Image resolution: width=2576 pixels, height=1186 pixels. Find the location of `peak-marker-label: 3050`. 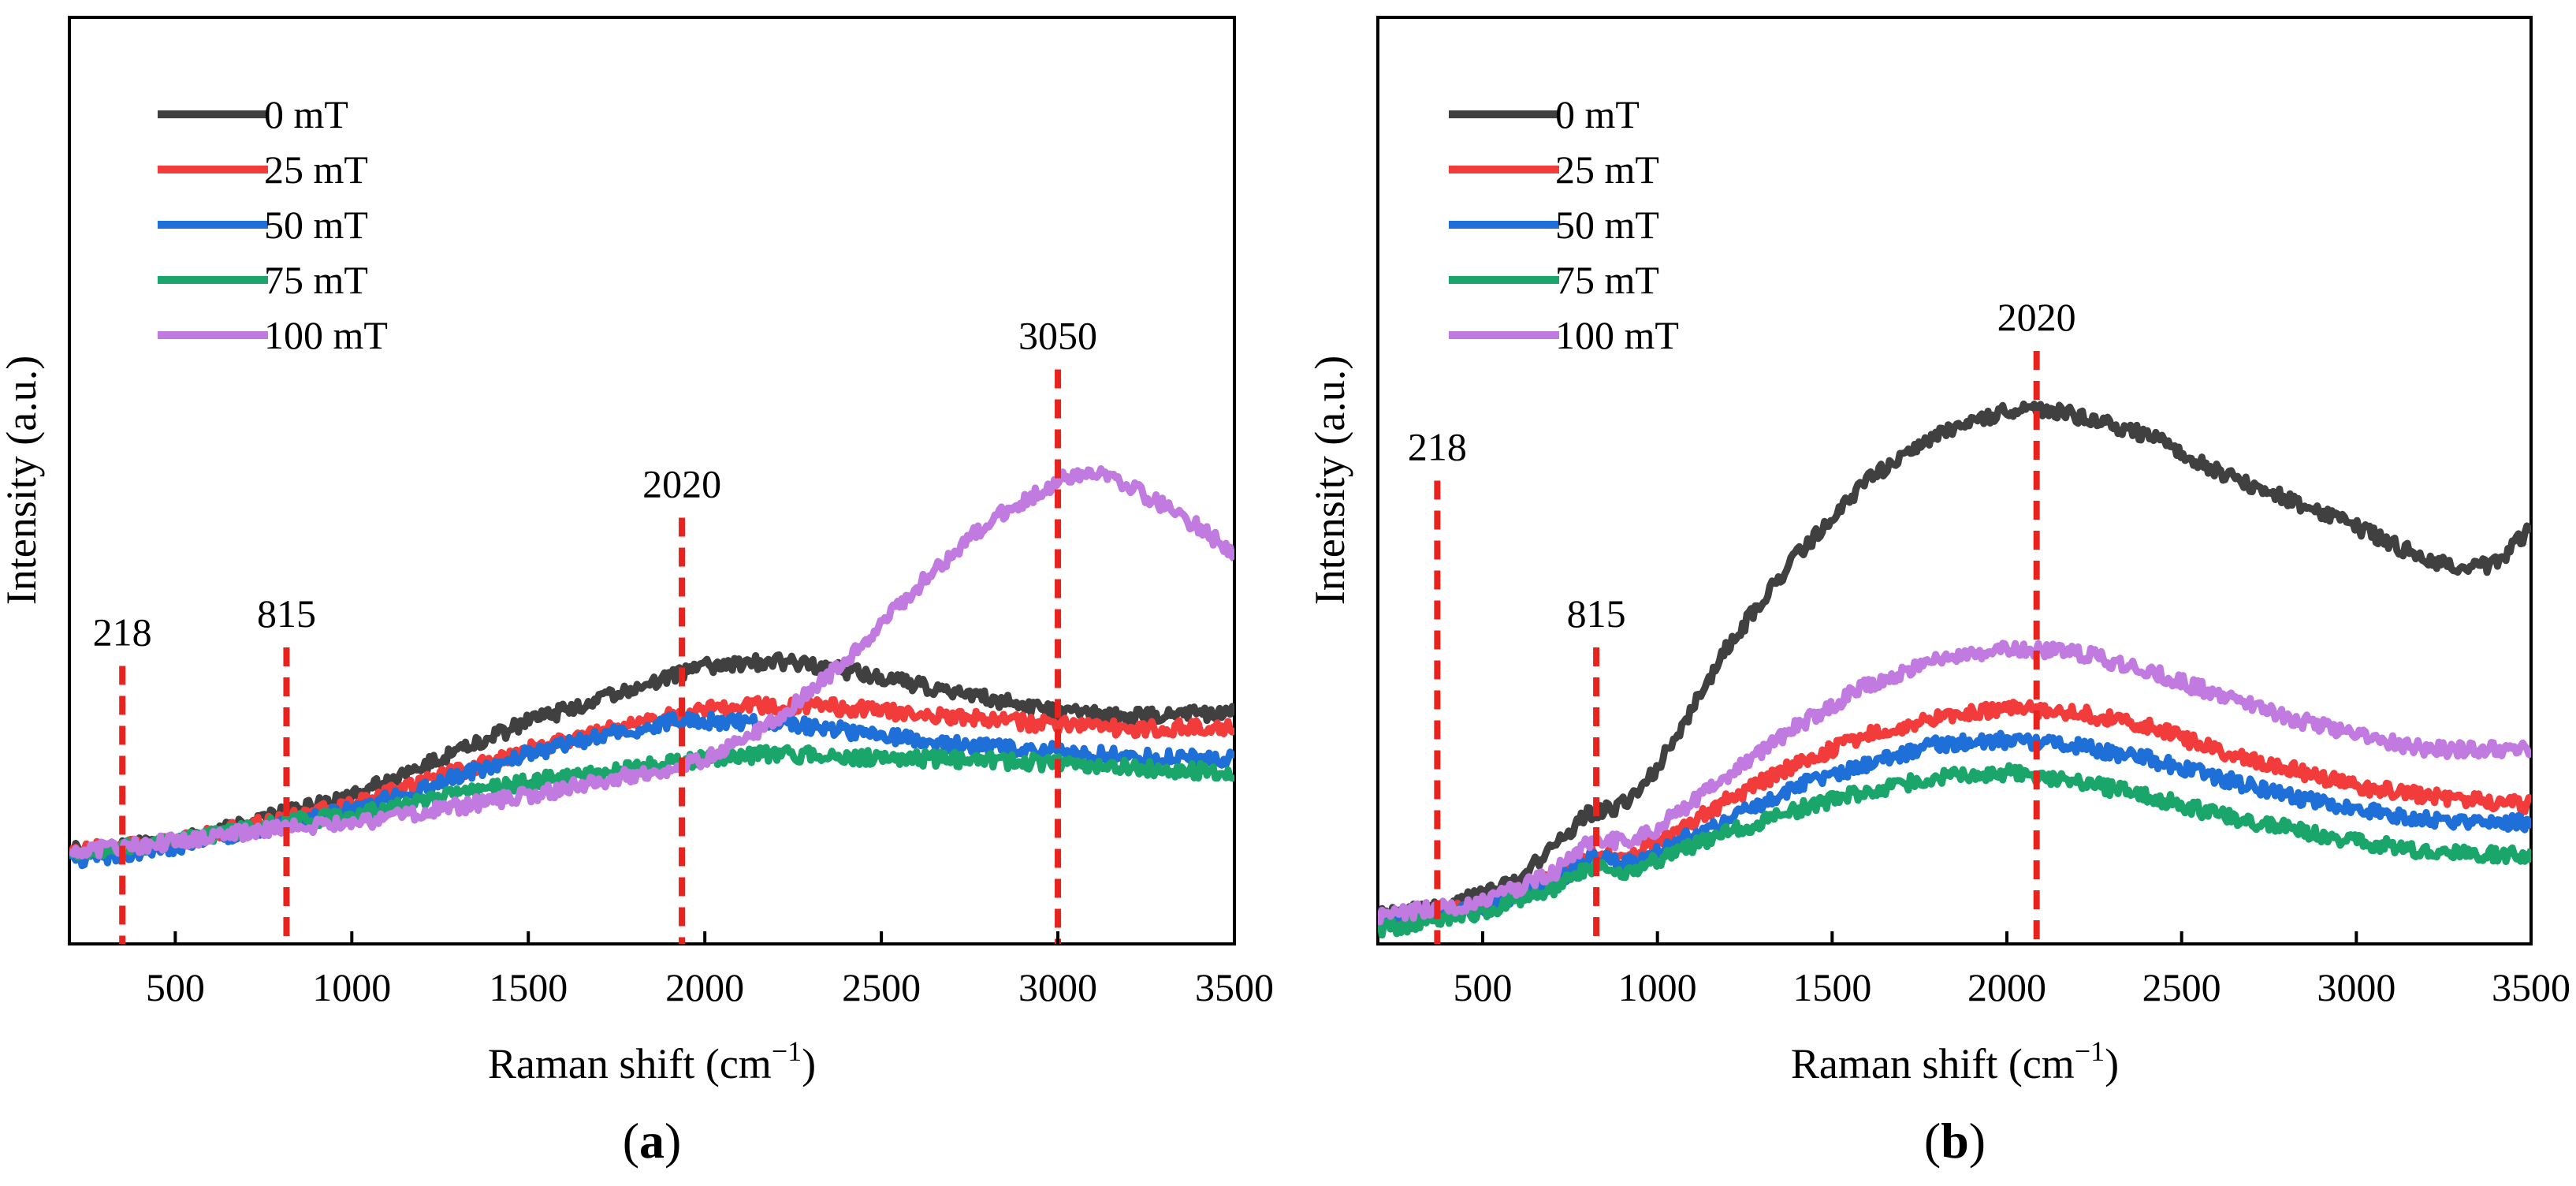

peak-marker-label: 3050 is located at coordinates (1057, 336).